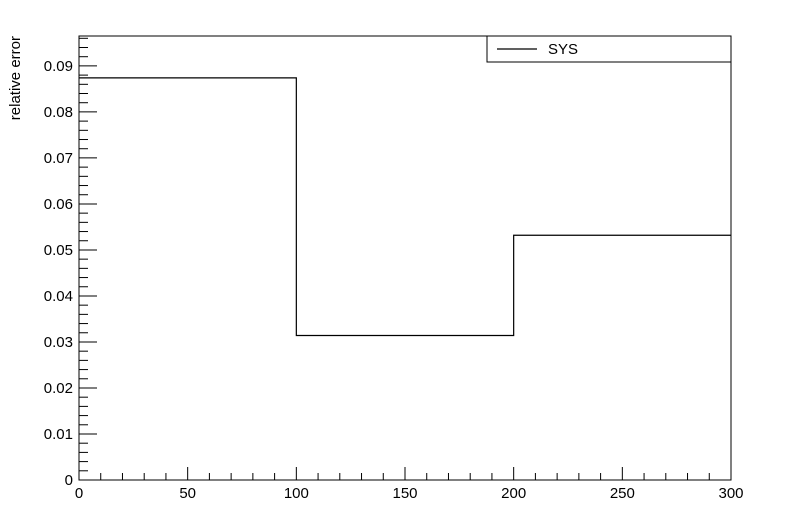  I want to click on y-tick-label: 0.09, so click(58, 66).